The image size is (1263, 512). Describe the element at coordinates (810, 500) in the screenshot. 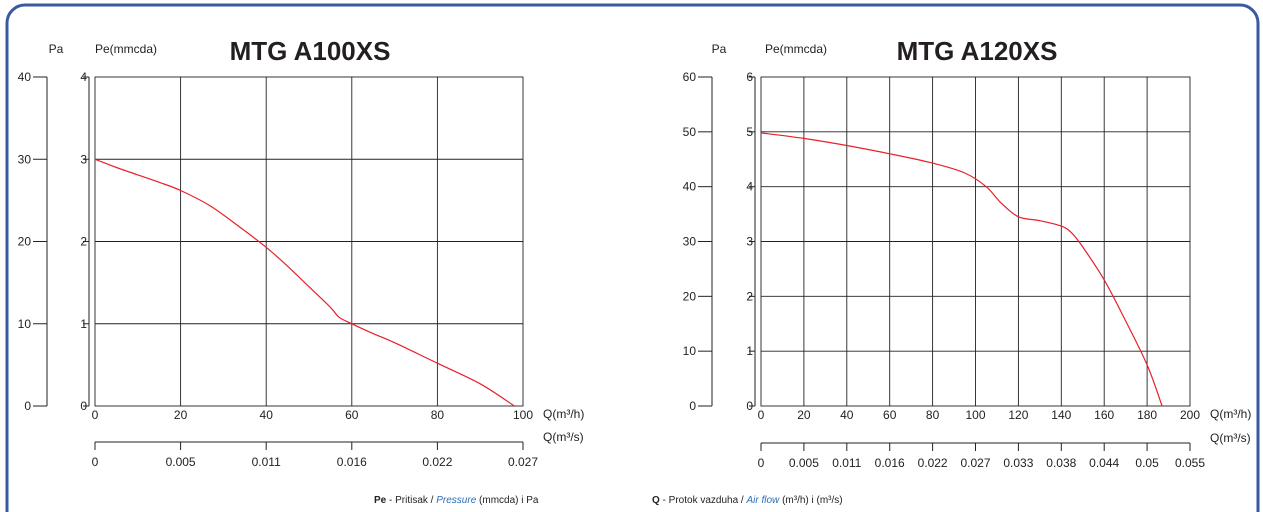

I see `legend-q-text2: (m³/h) i (m³/s)` at that location.